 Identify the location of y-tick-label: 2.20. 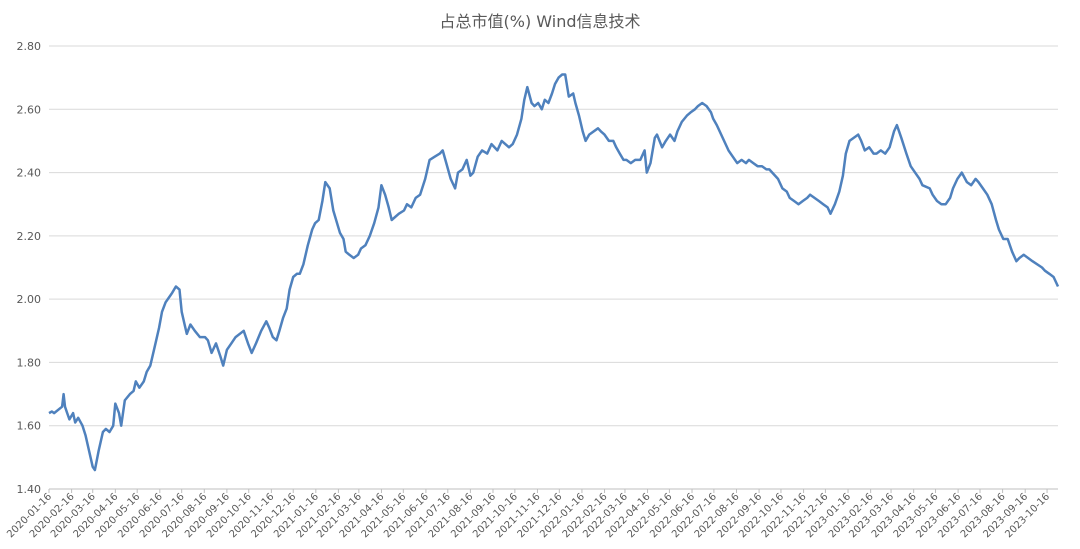
(29, 236).